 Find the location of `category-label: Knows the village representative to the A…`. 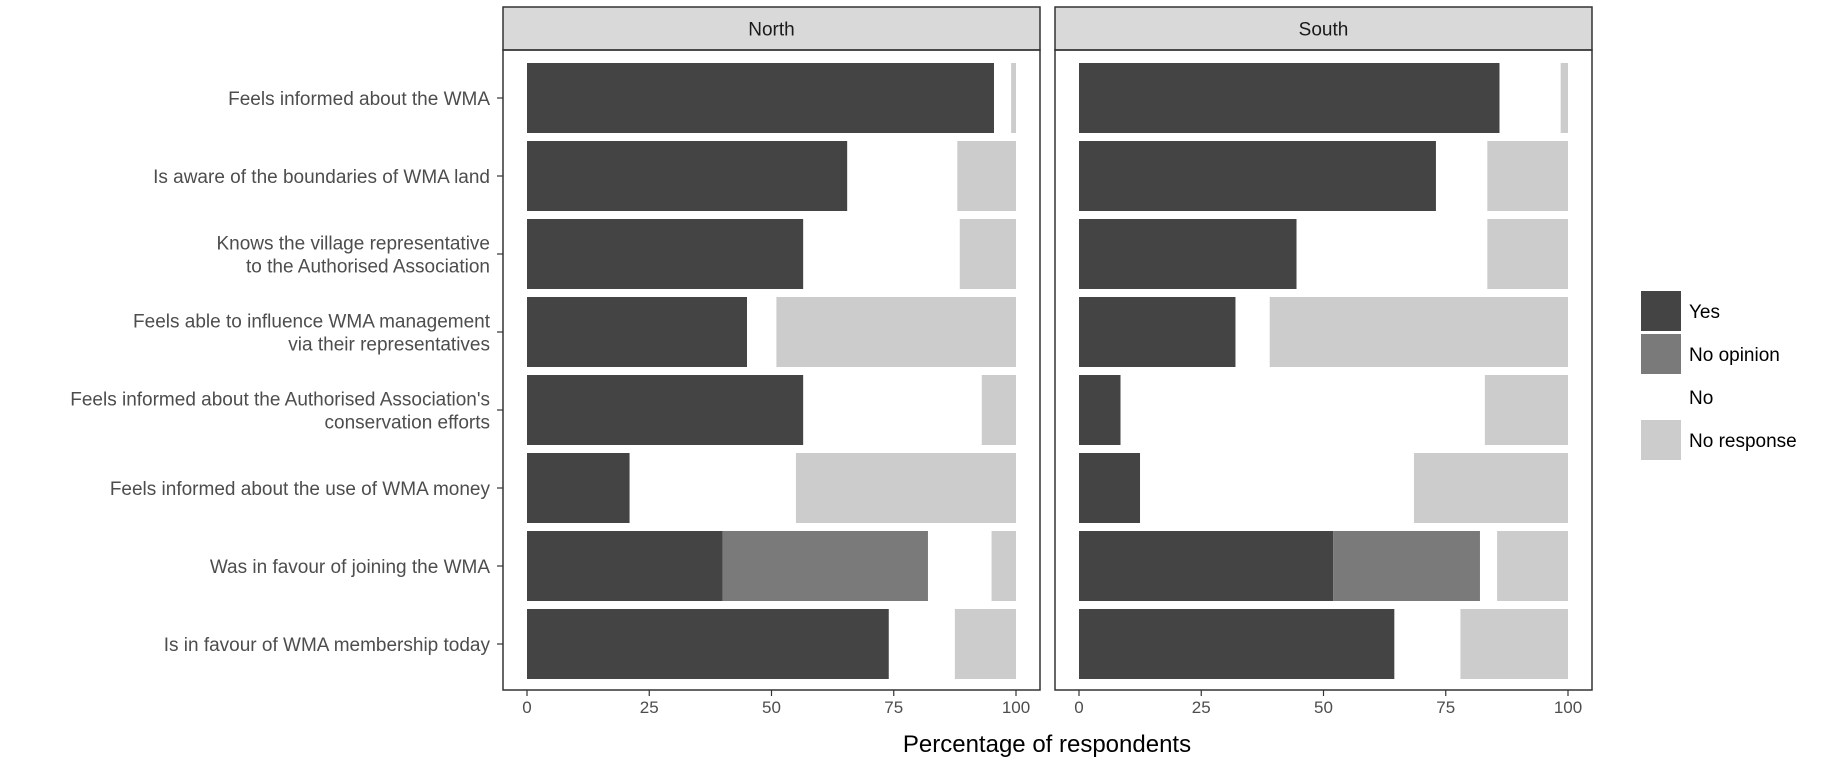

category-label: Knows the village representative to the A… is located at coordinates (353, 256).